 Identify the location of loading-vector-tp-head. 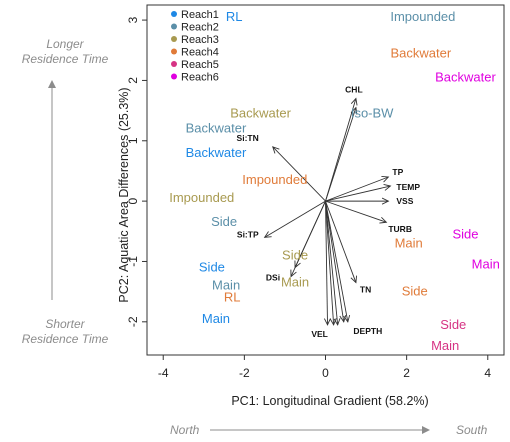
(385, 179).